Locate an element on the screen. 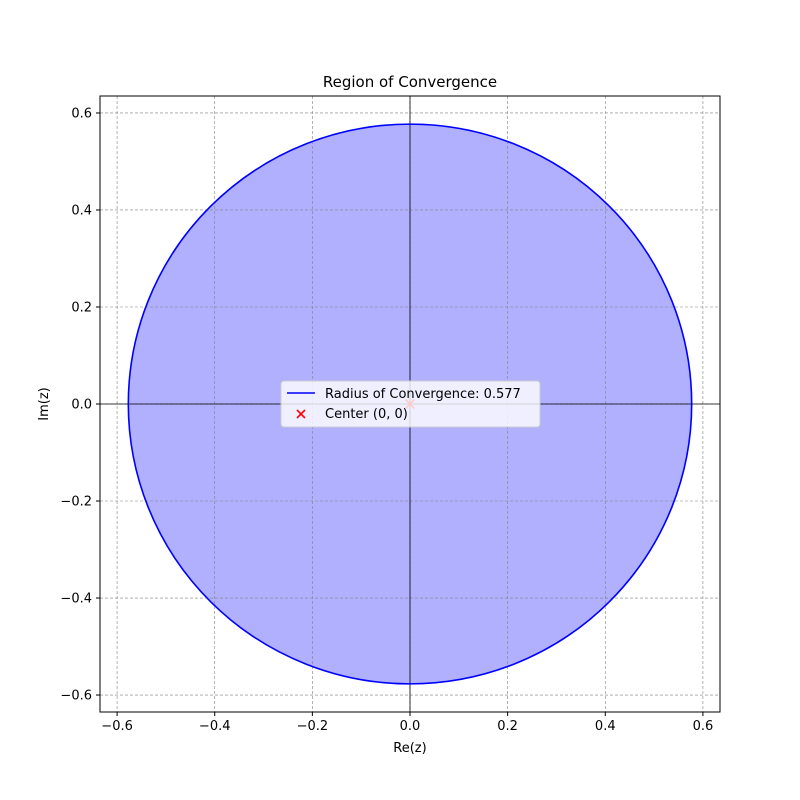 This screenshot has width=800, height=800. x-axis-label: Re(z) is located at coordinates (409, 748).